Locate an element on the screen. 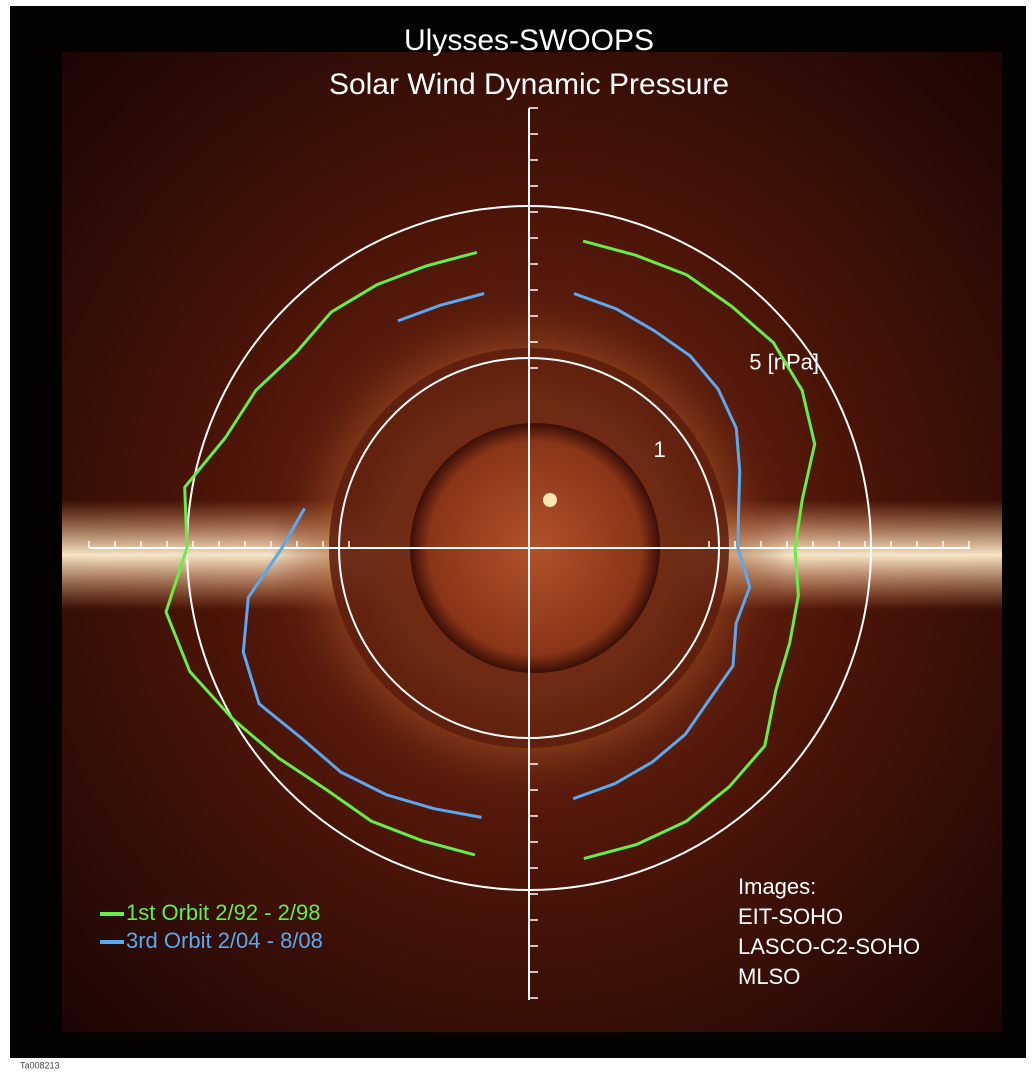  chart-subtitle: Solar Wind Dynamic Pressure is located at coordinates (529, 84).